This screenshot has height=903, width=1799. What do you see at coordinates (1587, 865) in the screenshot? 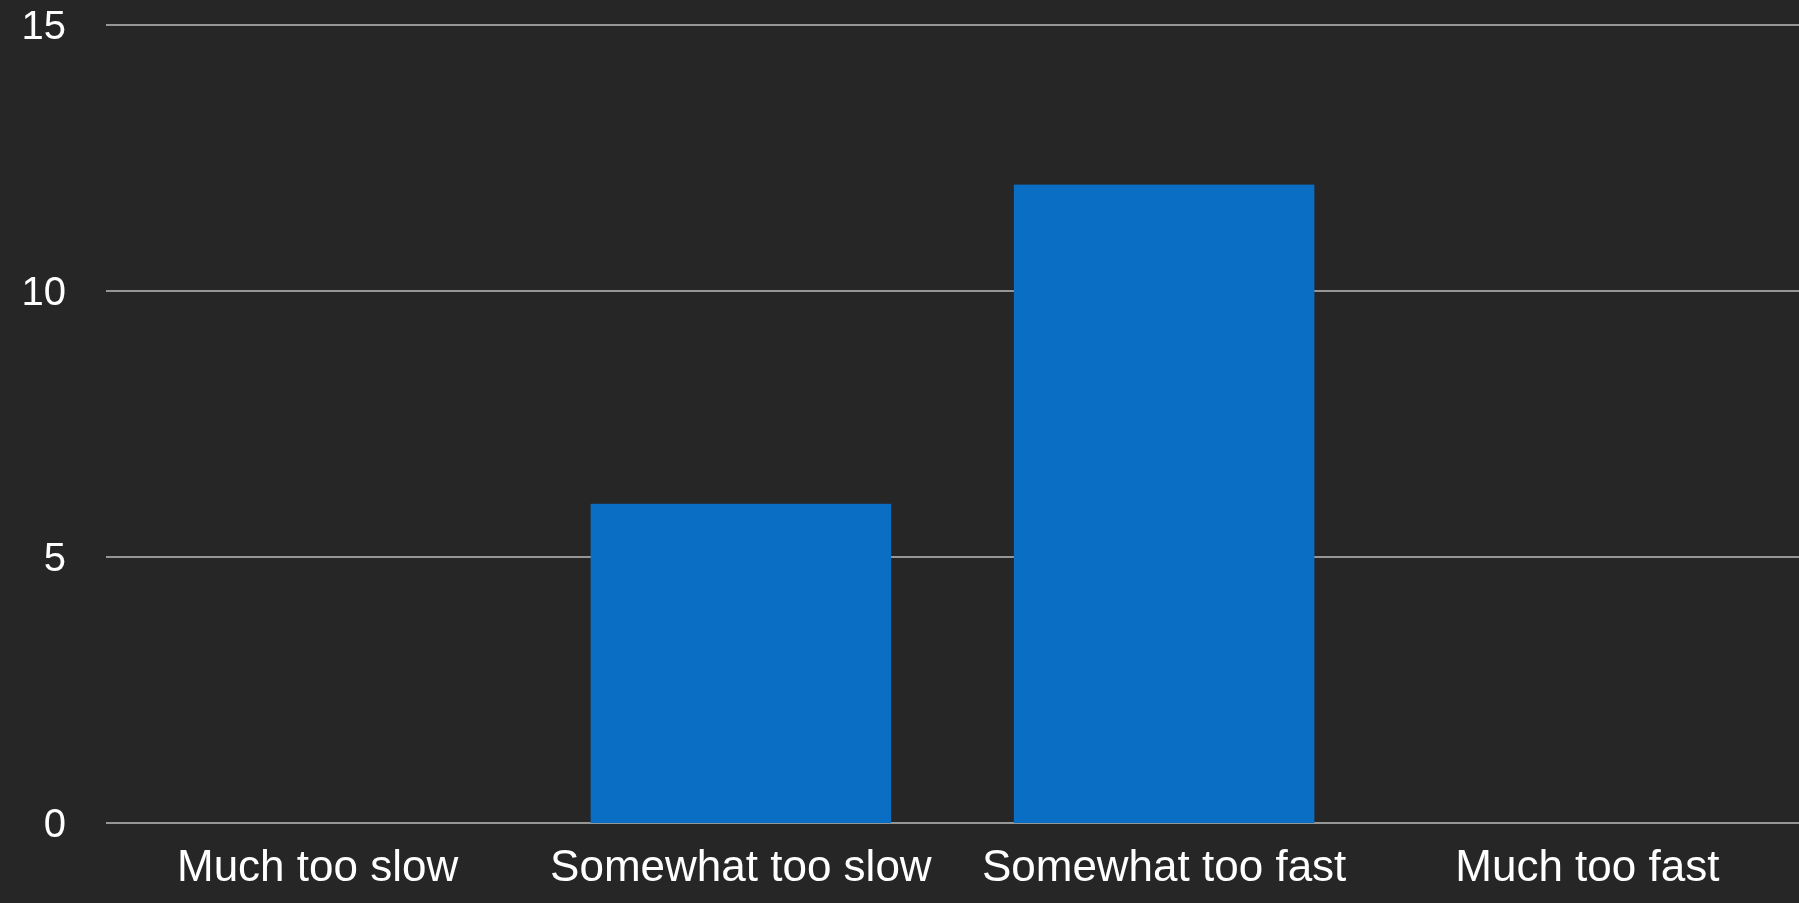
I see `x-tick-label: Much too fast` at bounding box center [1587, 865].